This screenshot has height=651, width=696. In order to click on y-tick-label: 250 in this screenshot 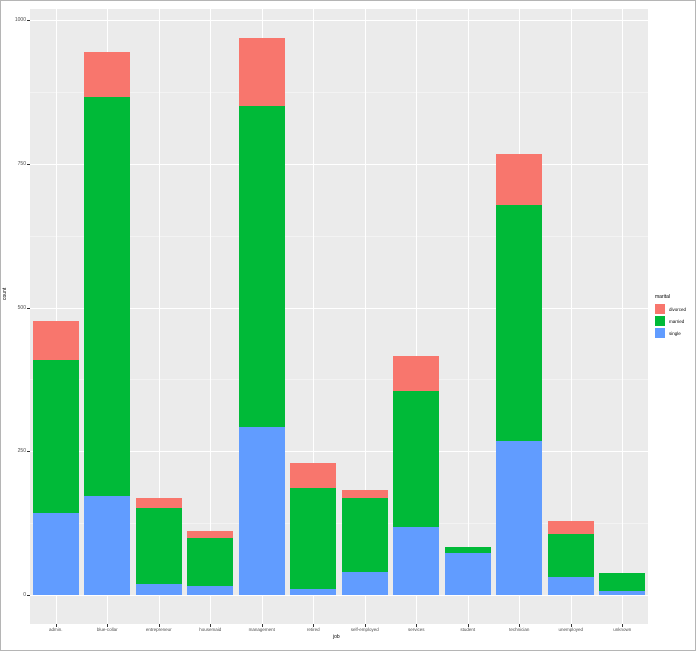, I will do `click(21, 451)`.